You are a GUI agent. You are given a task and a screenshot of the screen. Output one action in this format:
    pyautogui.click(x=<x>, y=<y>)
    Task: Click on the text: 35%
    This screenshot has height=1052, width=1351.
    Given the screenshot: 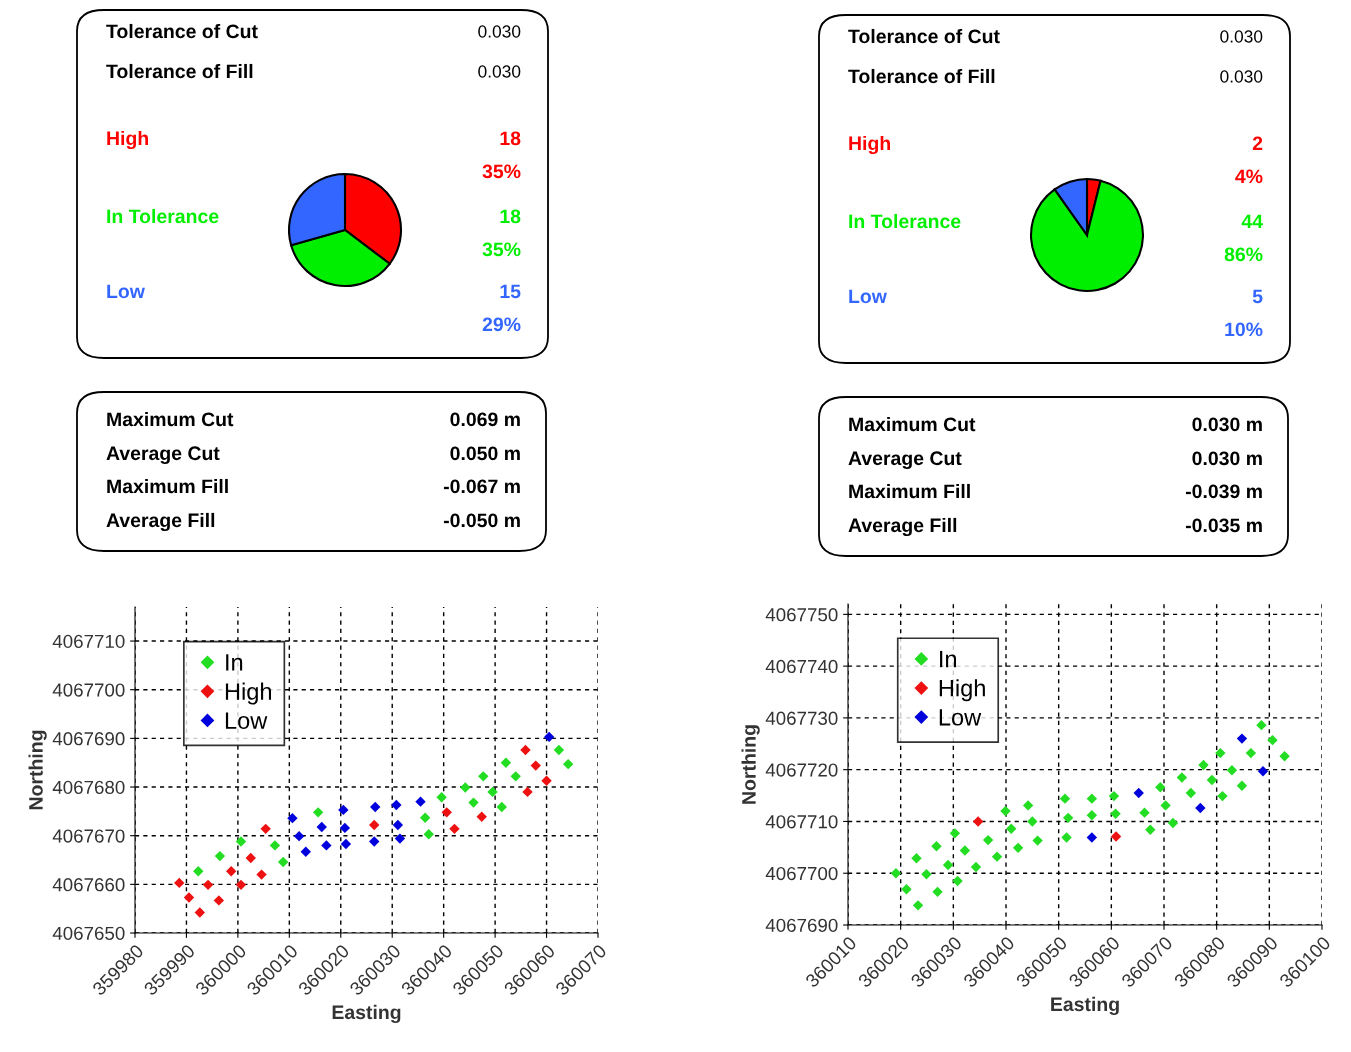 What is the action you would take?
    pyautogui.click(x=501, y=171)
    